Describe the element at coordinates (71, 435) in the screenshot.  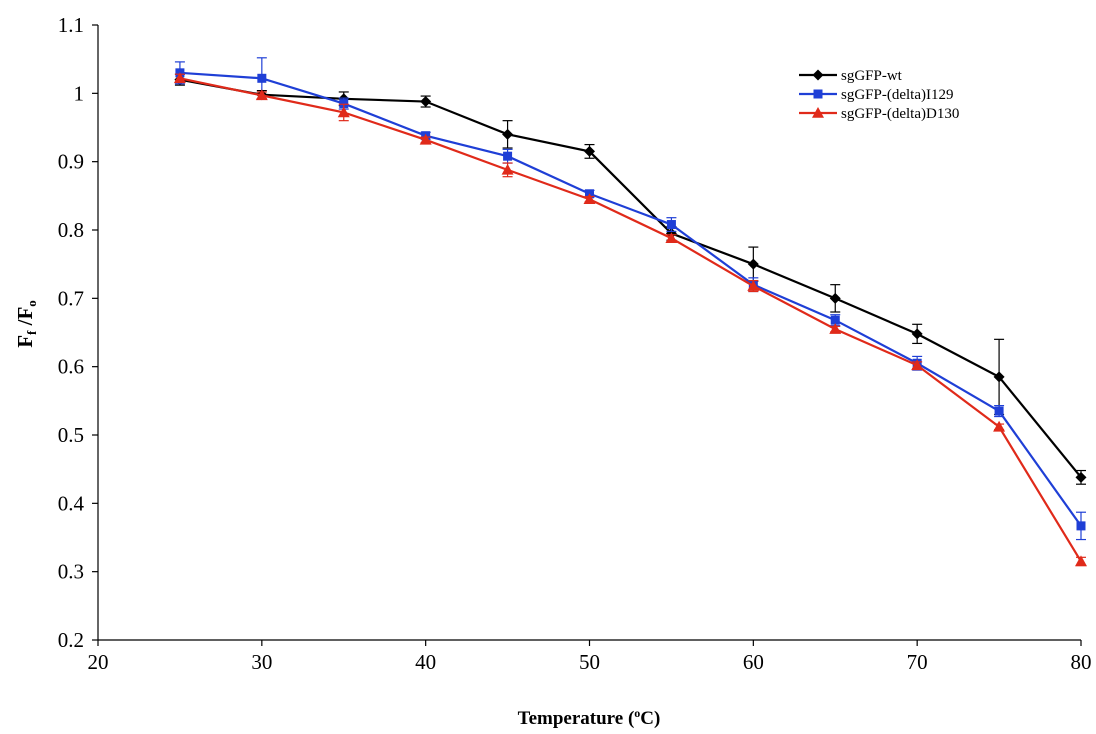
I see `y-tick-label: 0.5` at that location.